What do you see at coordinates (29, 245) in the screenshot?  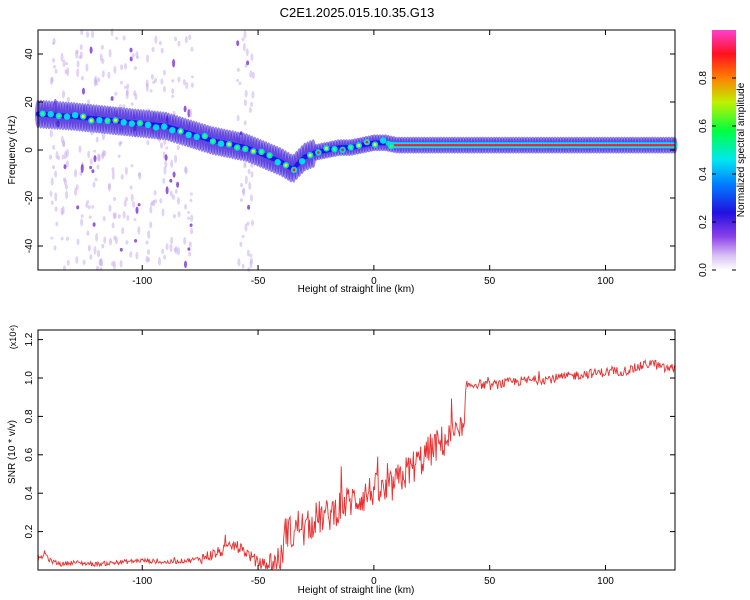 I see `y-tick-label: -40` at bounding box center [29, 245].